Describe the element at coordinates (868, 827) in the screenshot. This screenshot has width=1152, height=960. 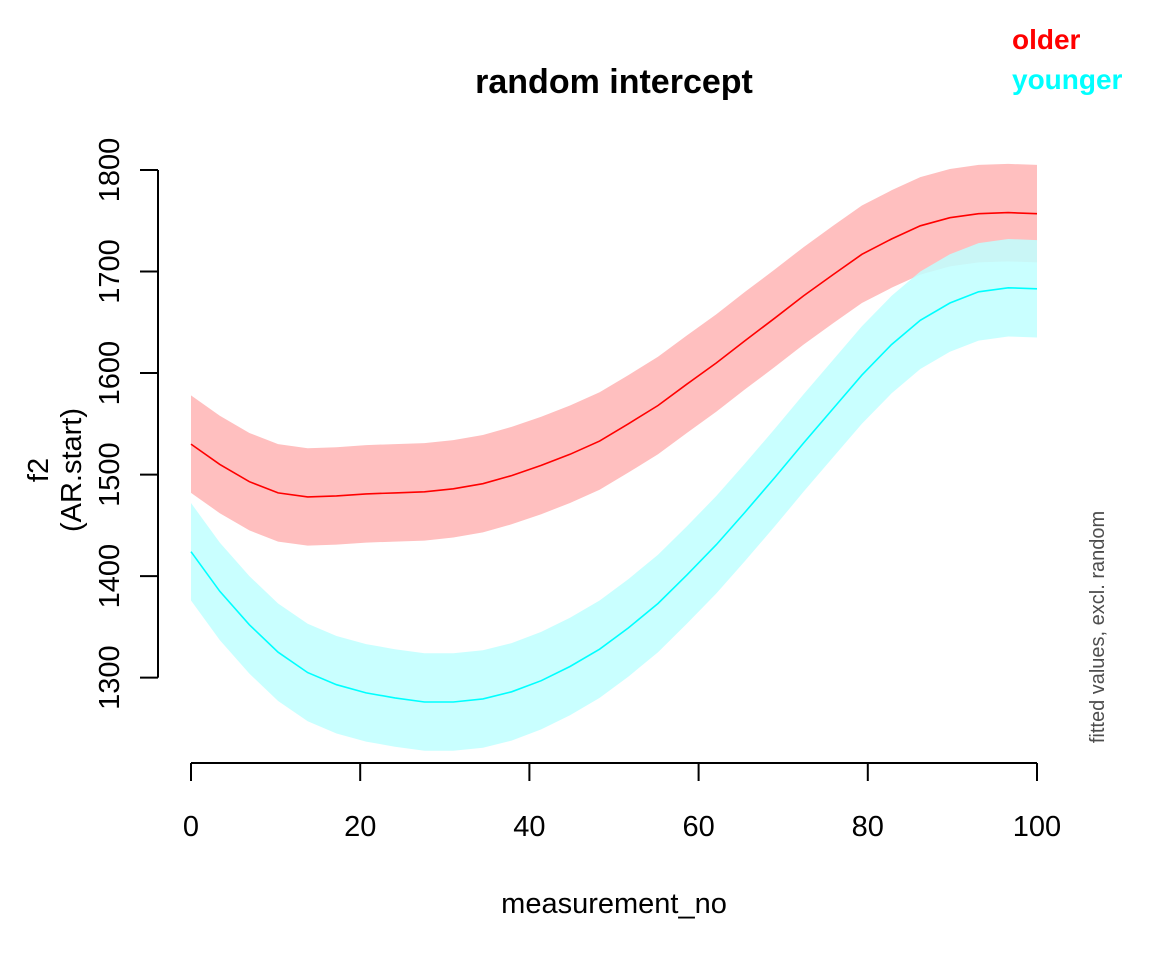
I see `x-tick-label-80: 80` at that location.